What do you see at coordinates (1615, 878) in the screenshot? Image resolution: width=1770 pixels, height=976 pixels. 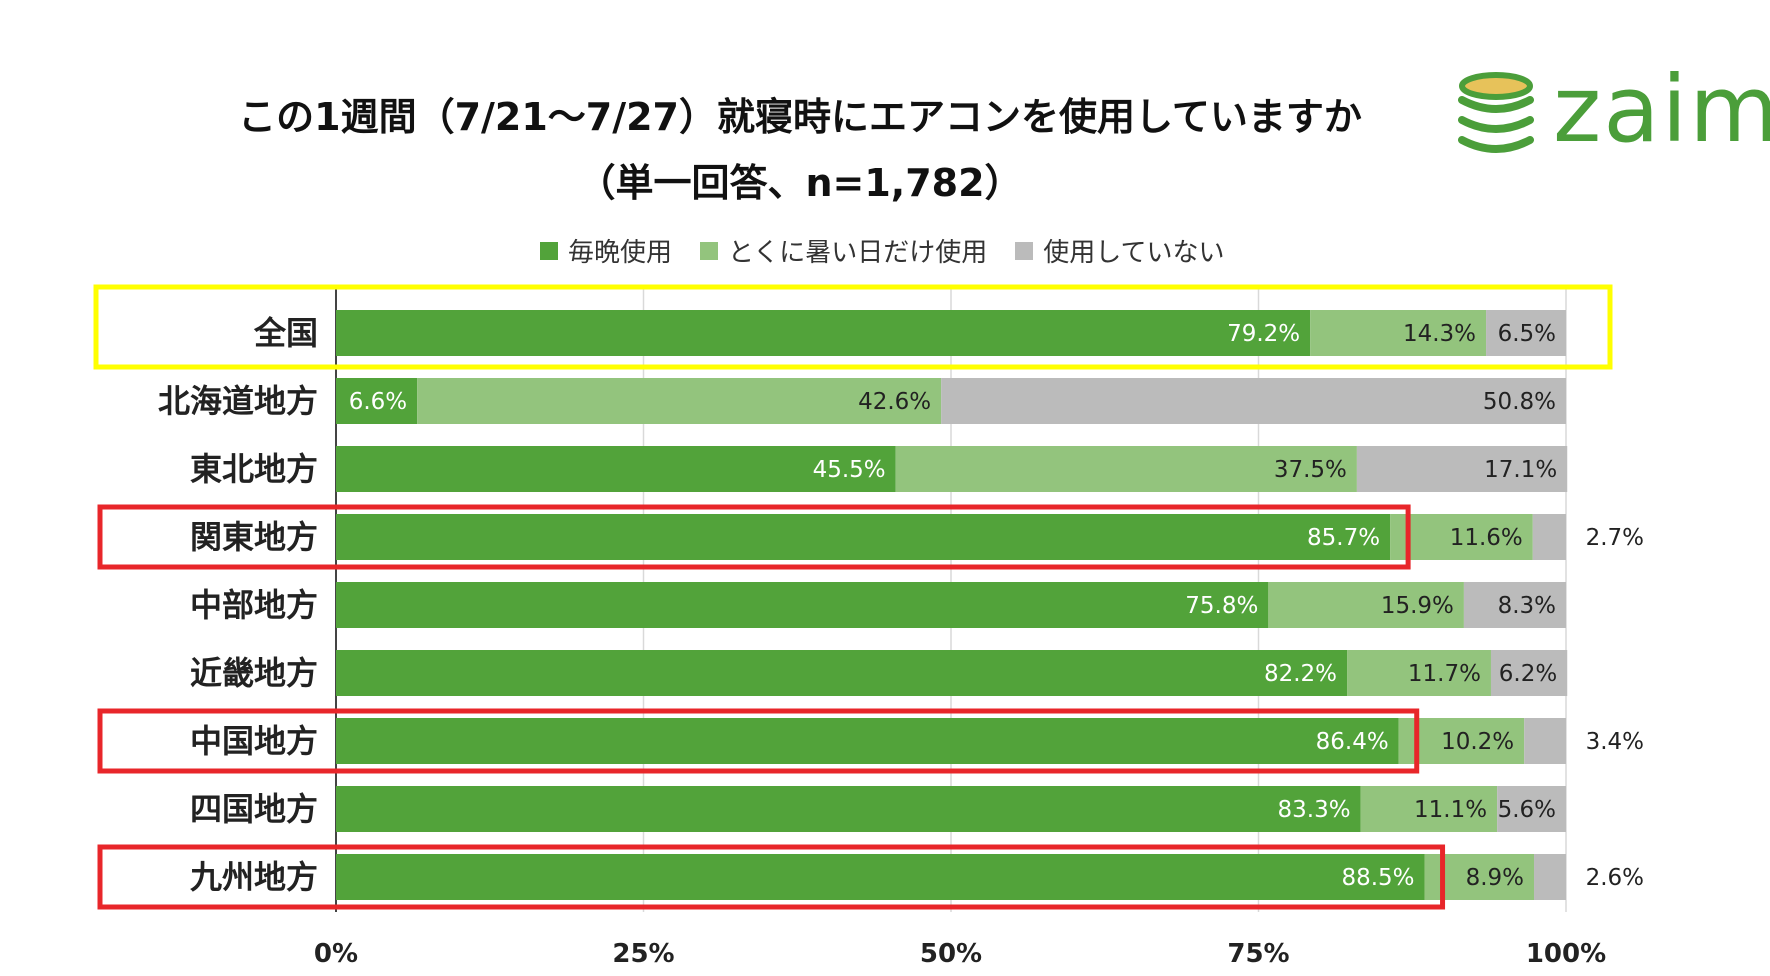 I see `data-label: 2.6%` at bounding box center [1615, 878].